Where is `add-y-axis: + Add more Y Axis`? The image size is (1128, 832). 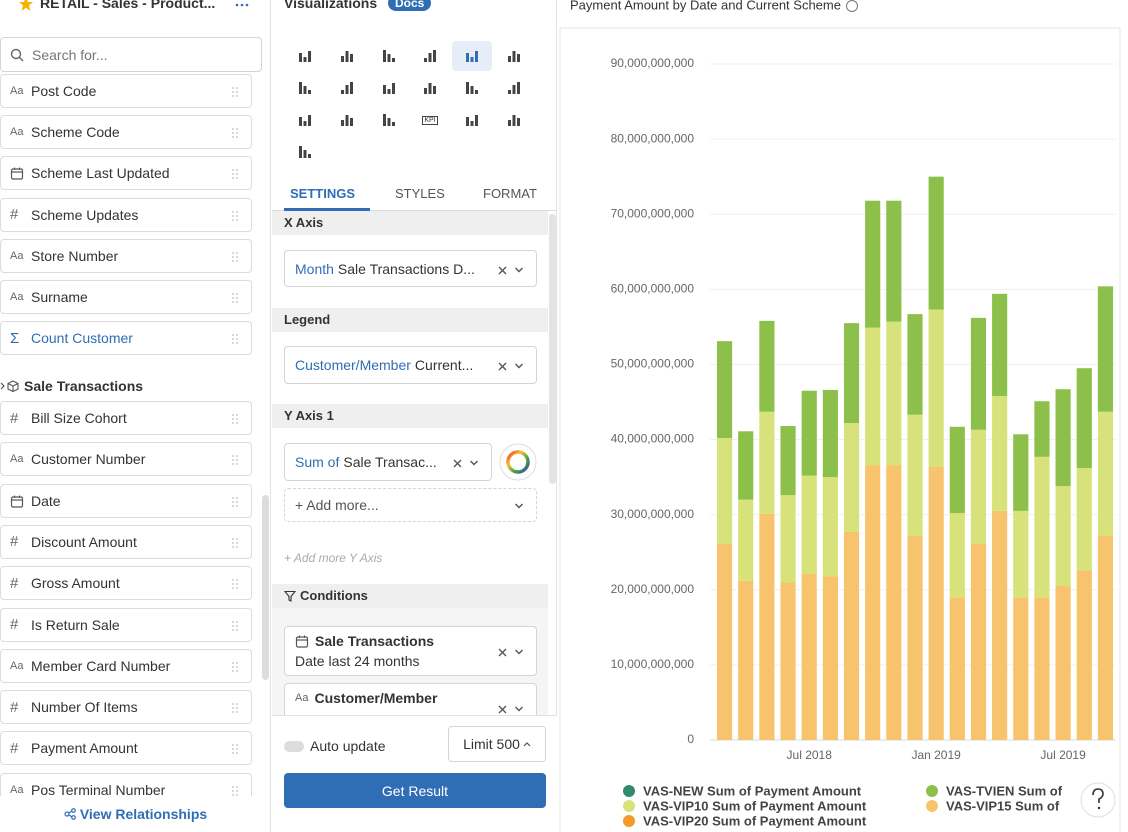 add-y-axis: + Add more Y Axis is located at coordinates (333, 558).